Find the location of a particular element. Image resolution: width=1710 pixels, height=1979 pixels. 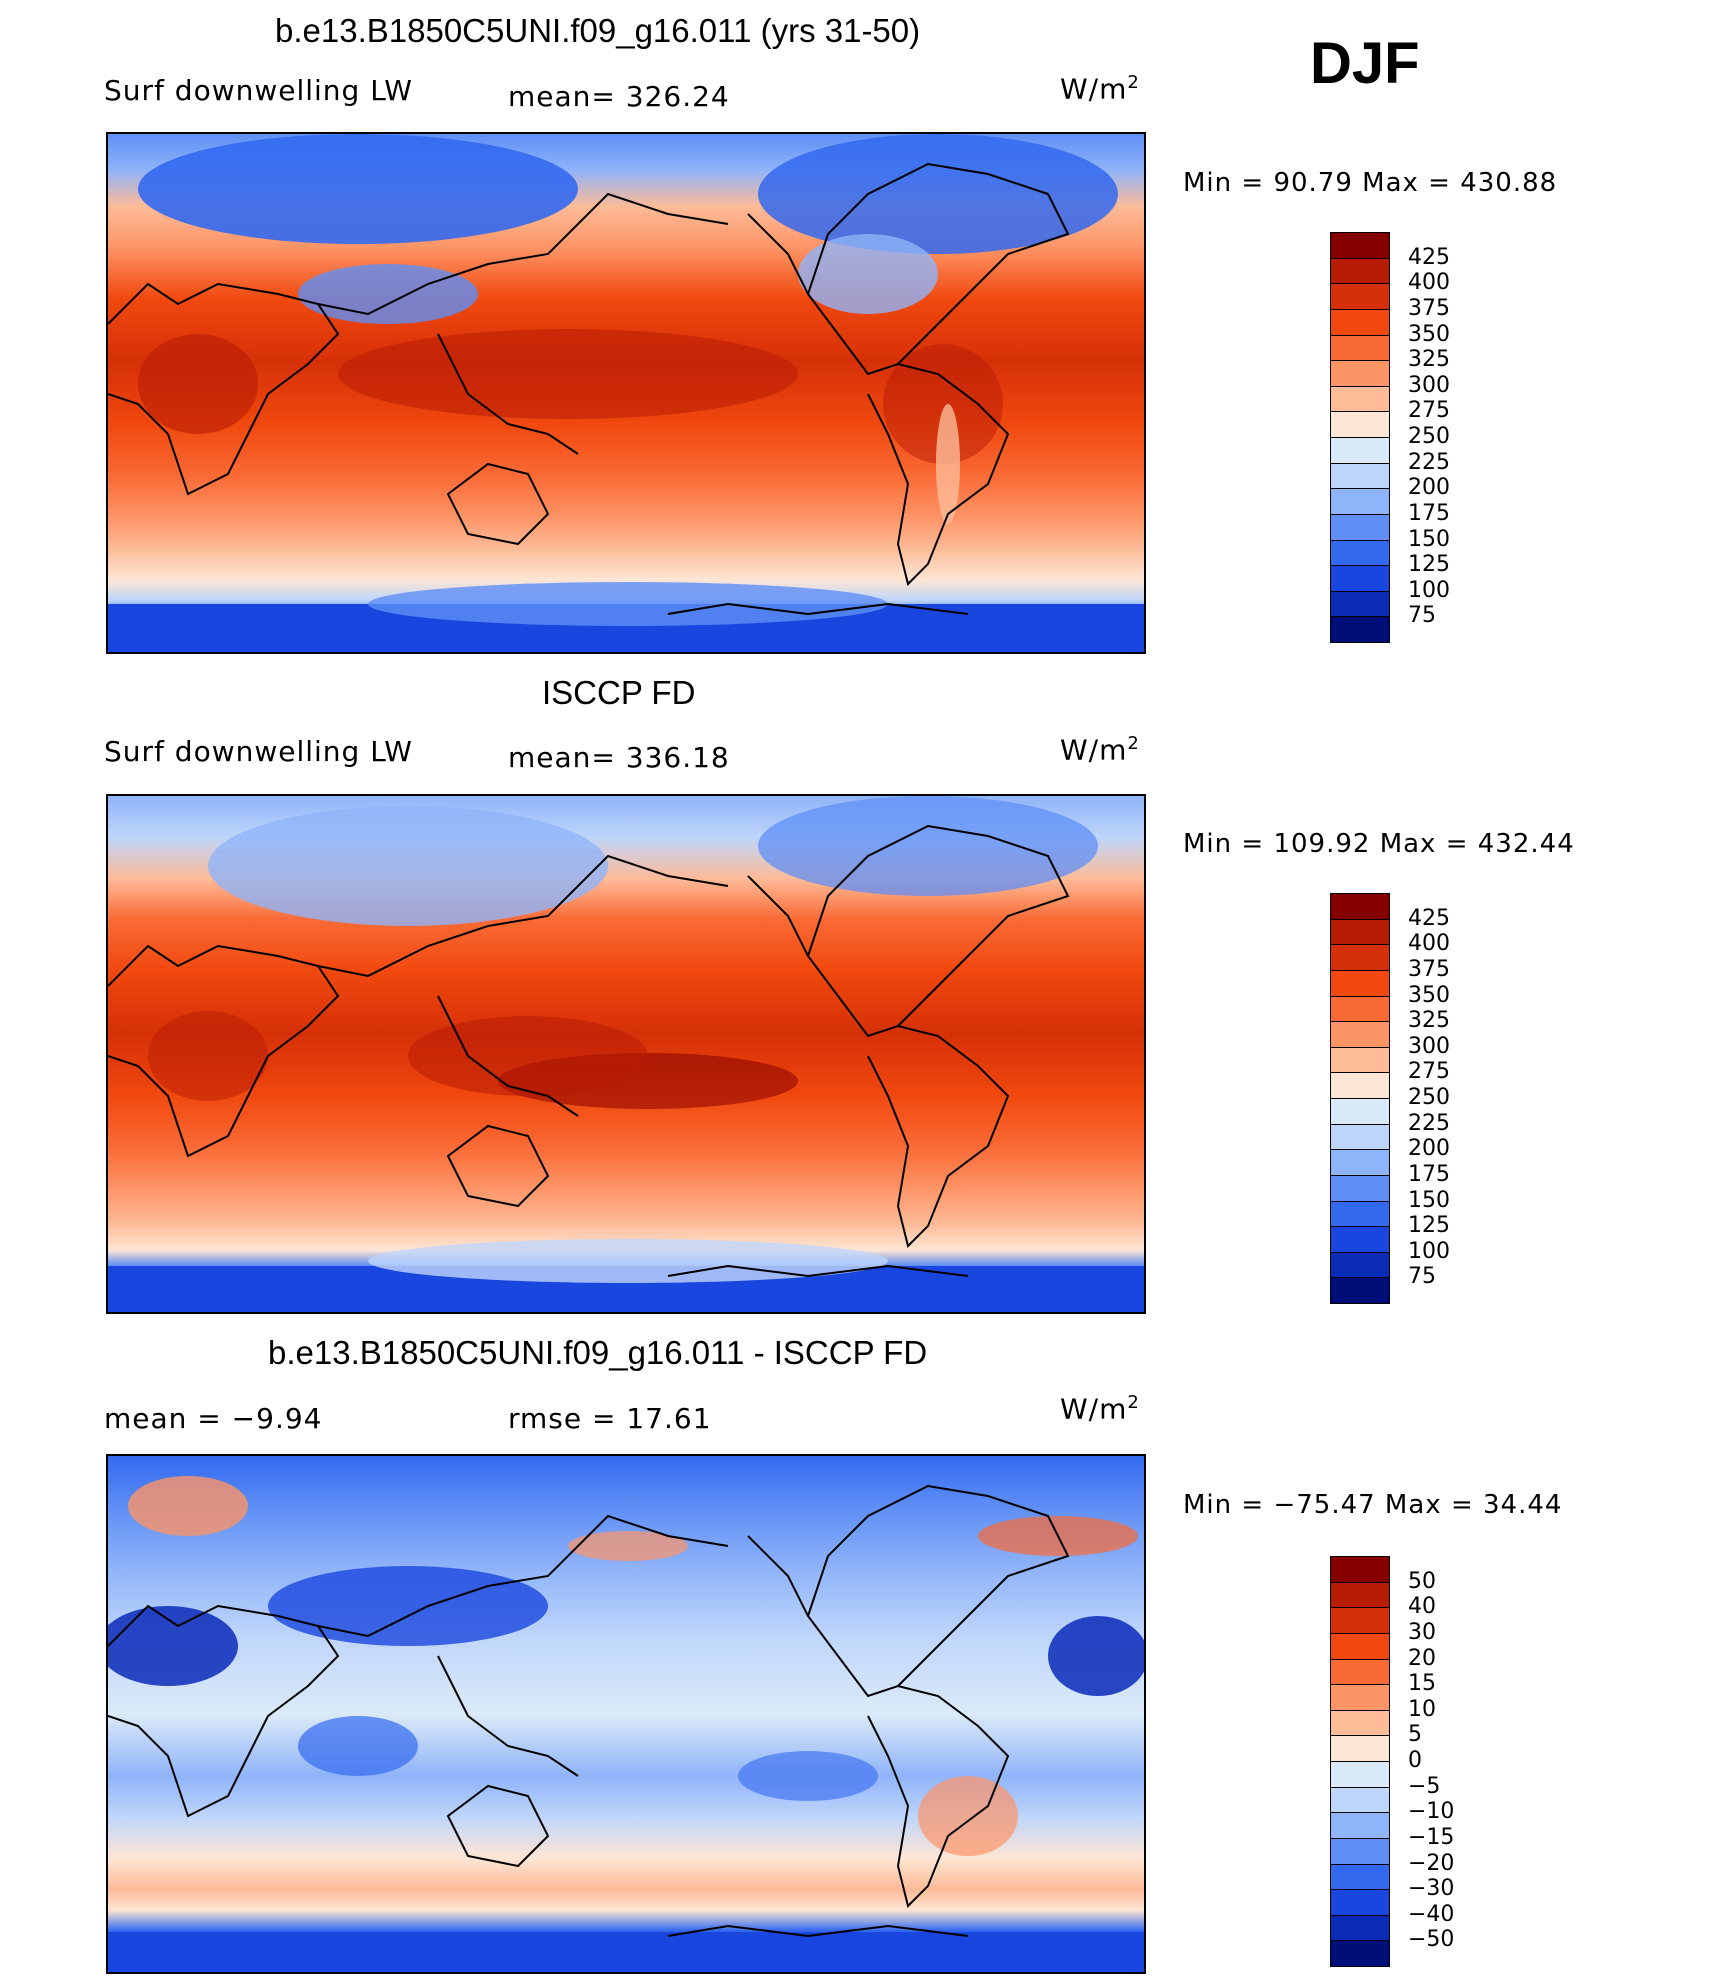

panel-2-units: W/m2 is located at coordinates (1100, 749).